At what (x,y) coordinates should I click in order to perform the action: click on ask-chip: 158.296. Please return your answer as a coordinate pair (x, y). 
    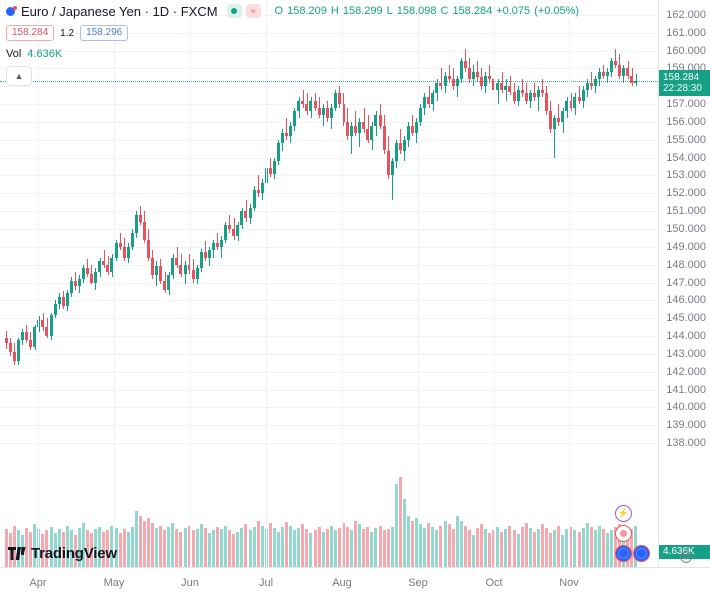
    Looking at the image, I should click on (104, 33).